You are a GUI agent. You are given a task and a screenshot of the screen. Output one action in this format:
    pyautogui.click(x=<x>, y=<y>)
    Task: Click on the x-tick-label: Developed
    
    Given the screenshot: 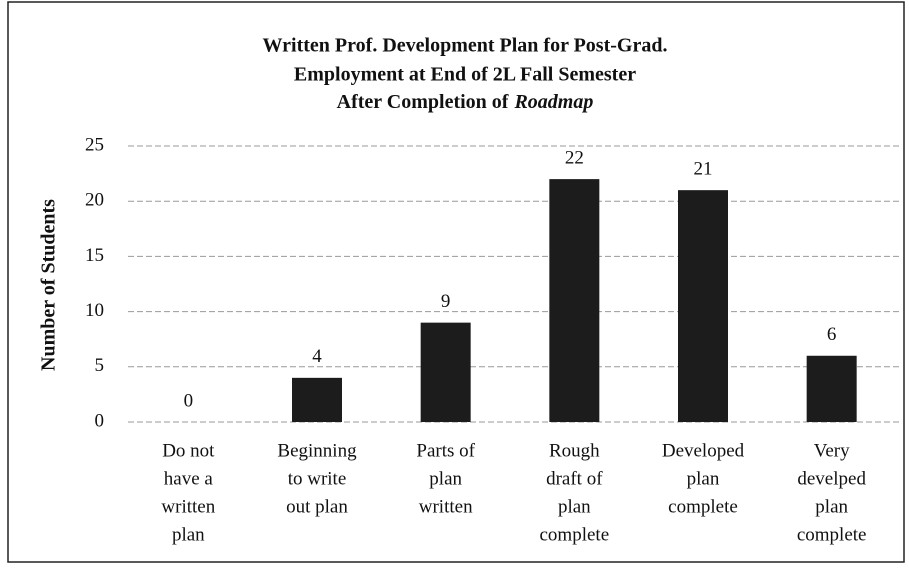 What is the action you would take?
    pyautogui.click(x=703, y=450)
    